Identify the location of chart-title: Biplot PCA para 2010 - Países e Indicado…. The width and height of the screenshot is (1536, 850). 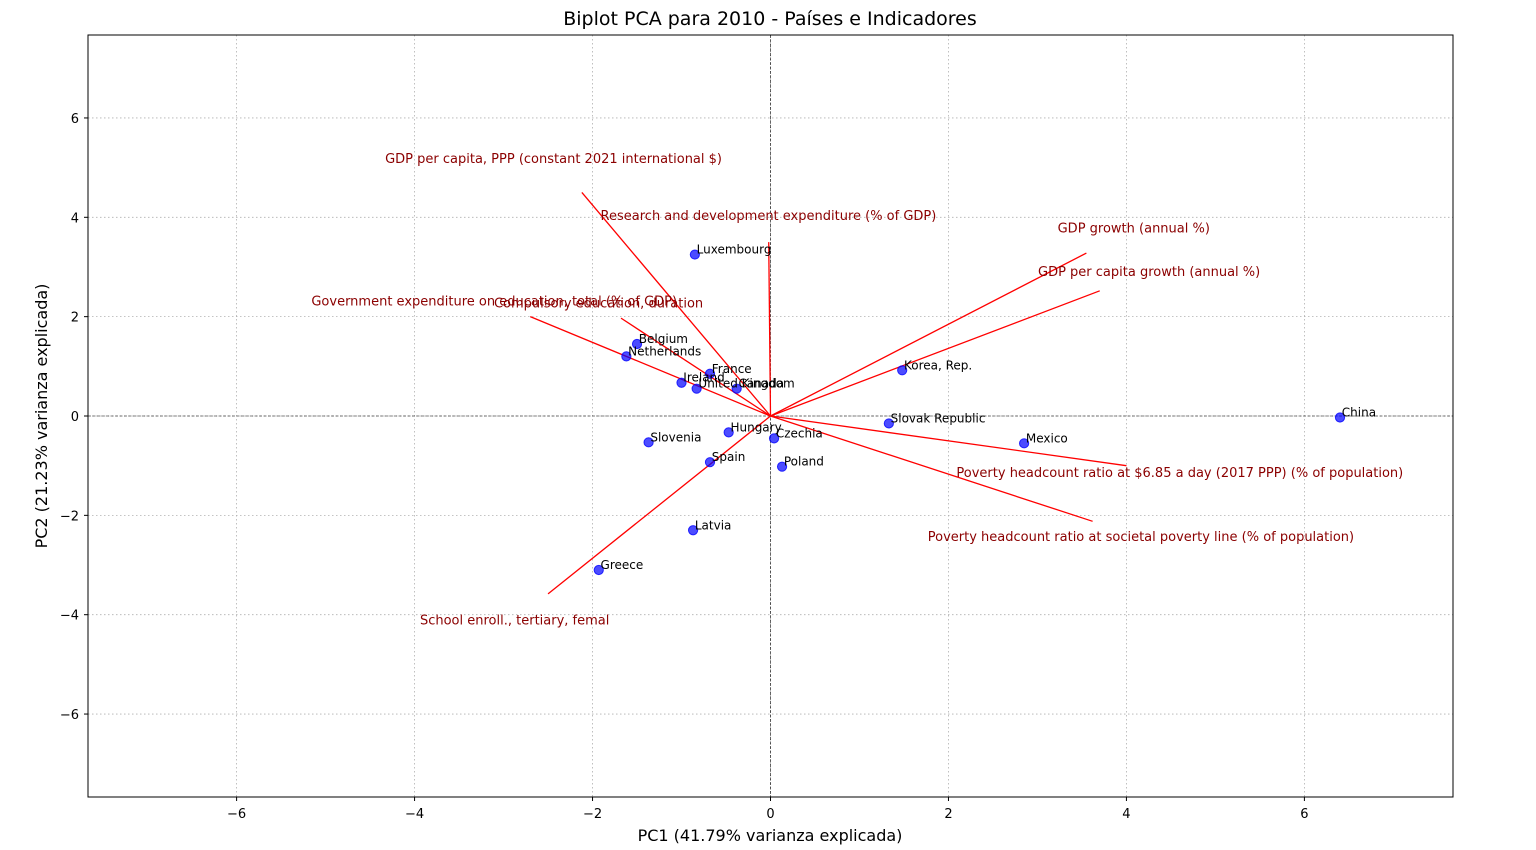
(770, 19).